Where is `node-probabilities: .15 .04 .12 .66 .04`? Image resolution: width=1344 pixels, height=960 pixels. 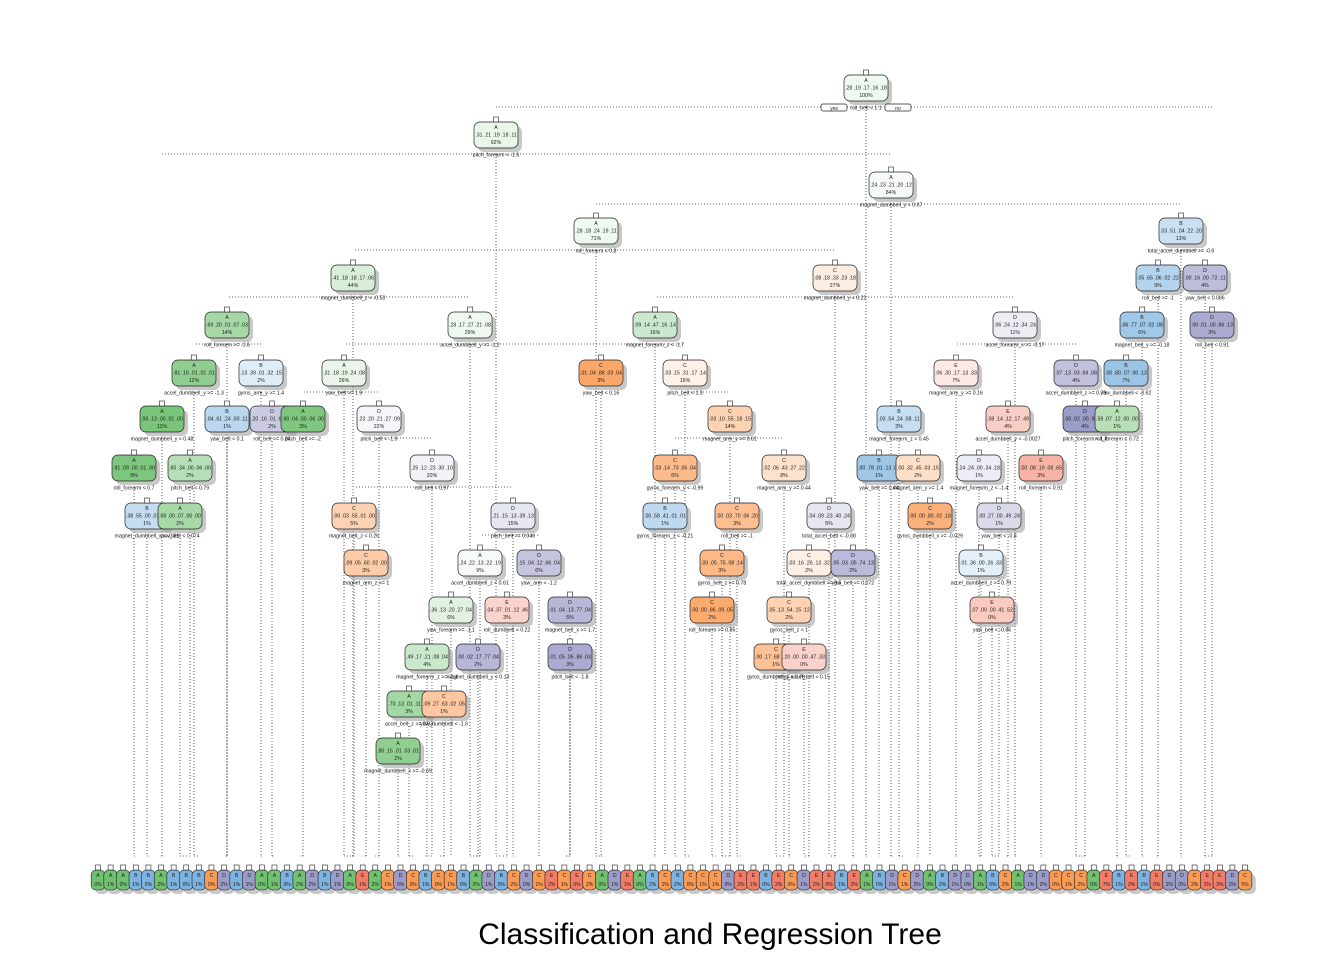 node-probabilities: .15 .04 .12 .66 .04 is located at coordinates (539, 564).